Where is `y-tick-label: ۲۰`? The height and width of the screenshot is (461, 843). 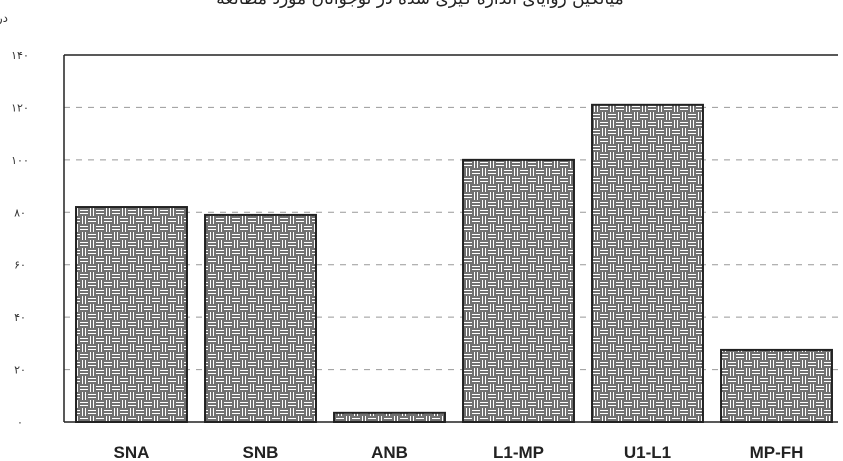 y-tick-label: ۲۰ is located at coordinates (20, 370).